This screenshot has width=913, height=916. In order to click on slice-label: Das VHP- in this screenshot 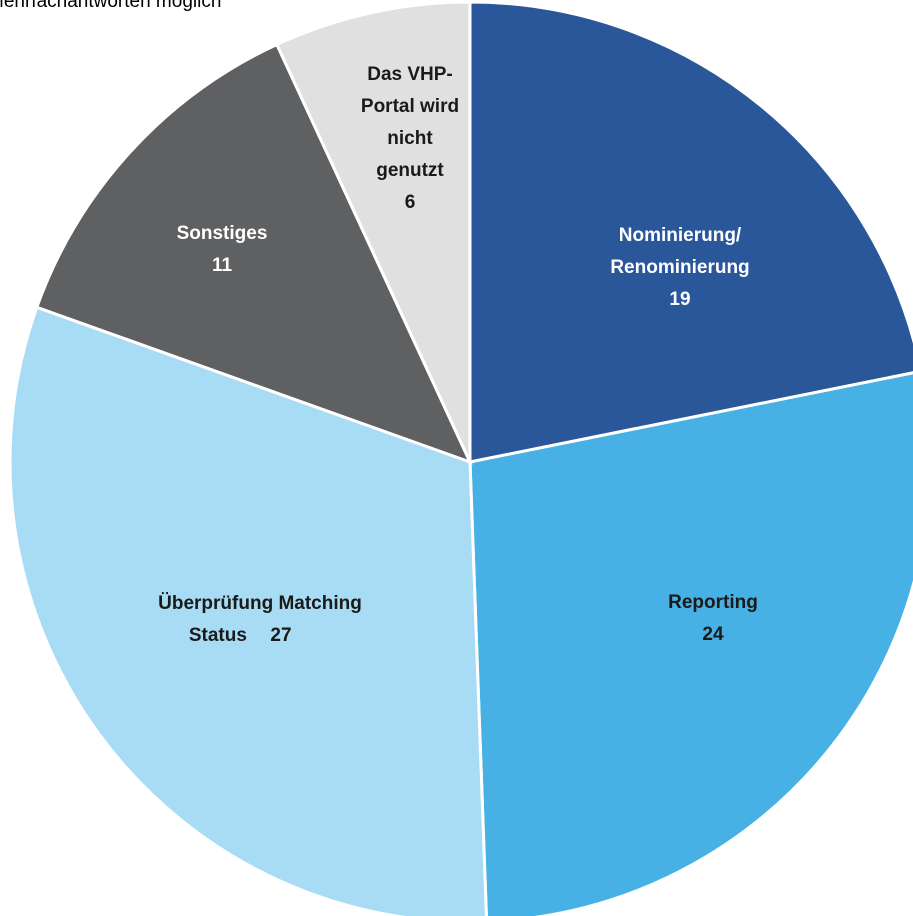, I will do `click(410, 74)`.